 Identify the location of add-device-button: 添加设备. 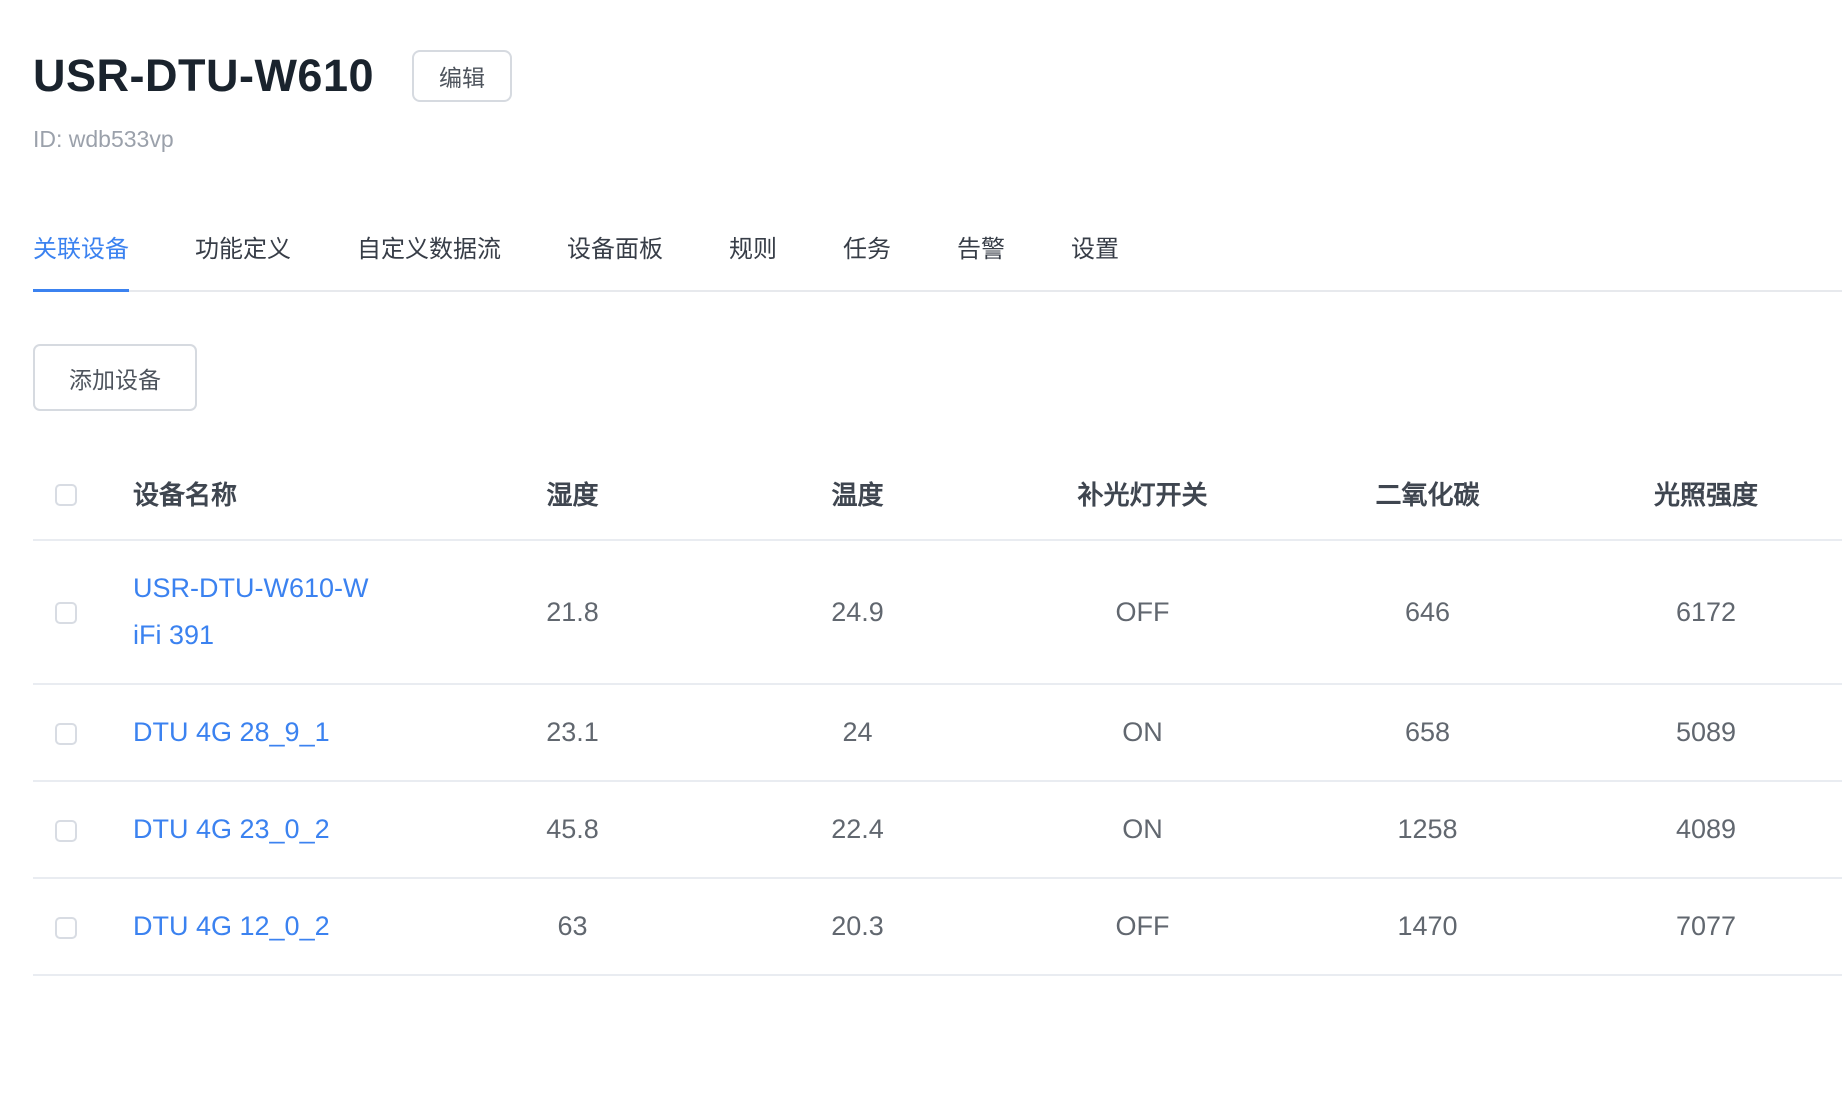
(115, 377).